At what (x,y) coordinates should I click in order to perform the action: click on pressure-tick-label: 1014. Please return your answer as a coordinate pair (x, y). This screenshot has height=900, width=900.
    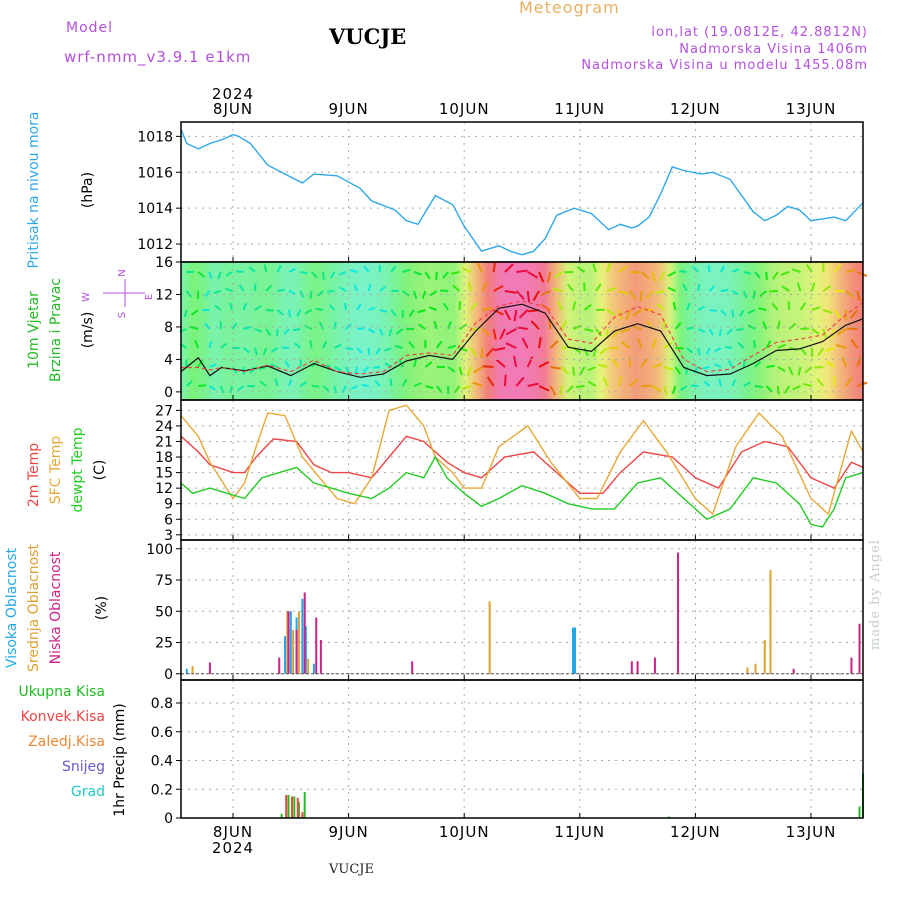
    Looking at the image, I should click on (155, 209).